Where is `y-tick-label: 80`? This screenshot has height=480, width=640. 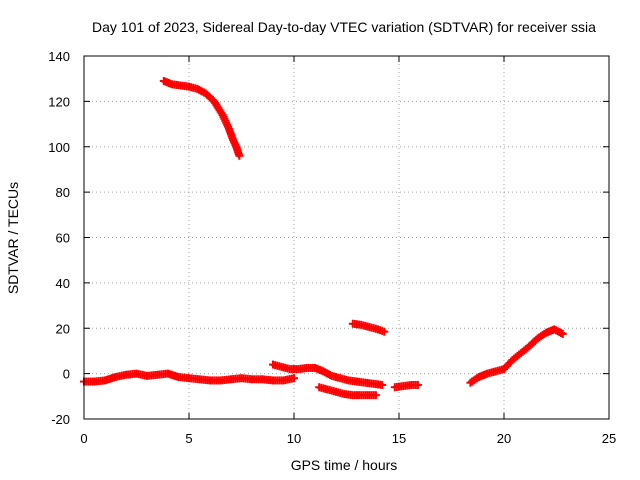 y-tick-label: 80 is located at coordinates (63, 192).